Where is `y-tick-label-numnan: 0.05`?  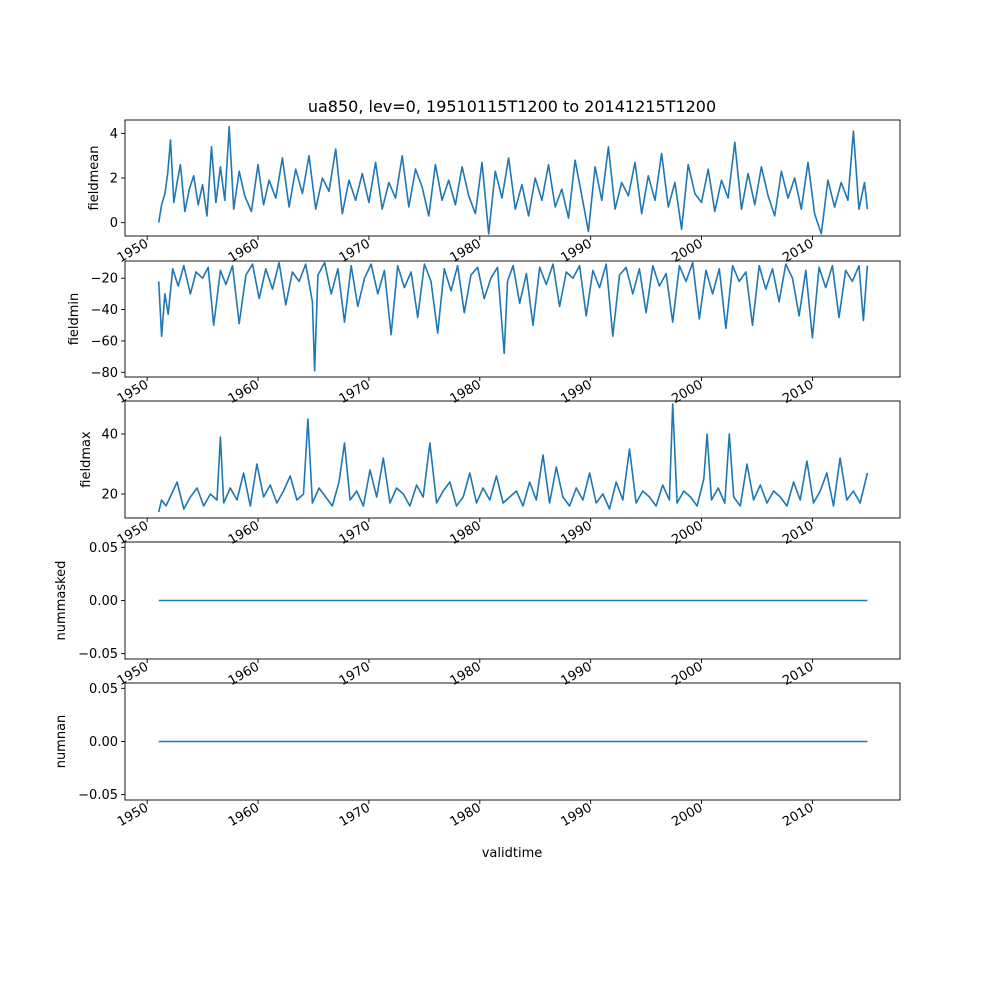 y-tick-label-numnan: 0.05 is located at coordinates (103, 689).